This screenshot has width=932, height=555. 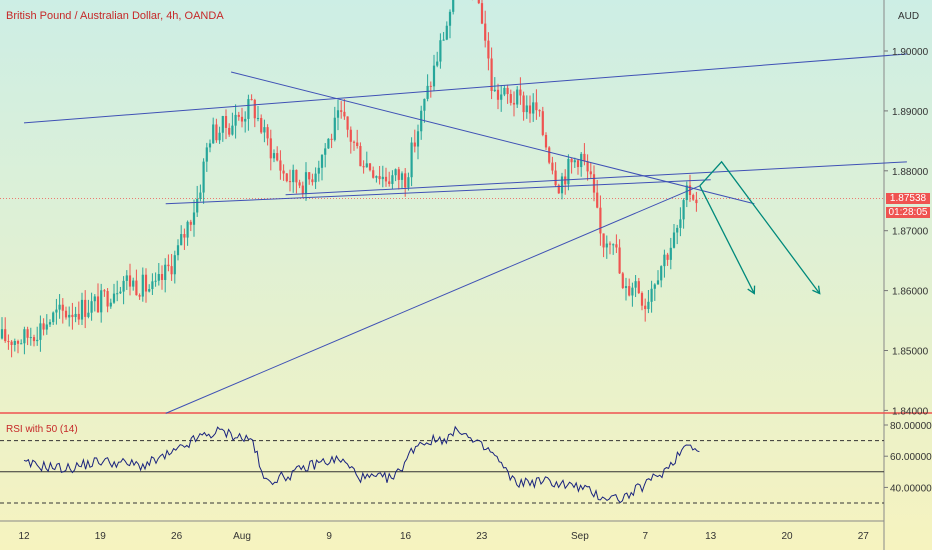 What do you see at coordinates (596, 178) in the screenshot?
I see `trendline-lower-support` at bounding box center [596, 178].